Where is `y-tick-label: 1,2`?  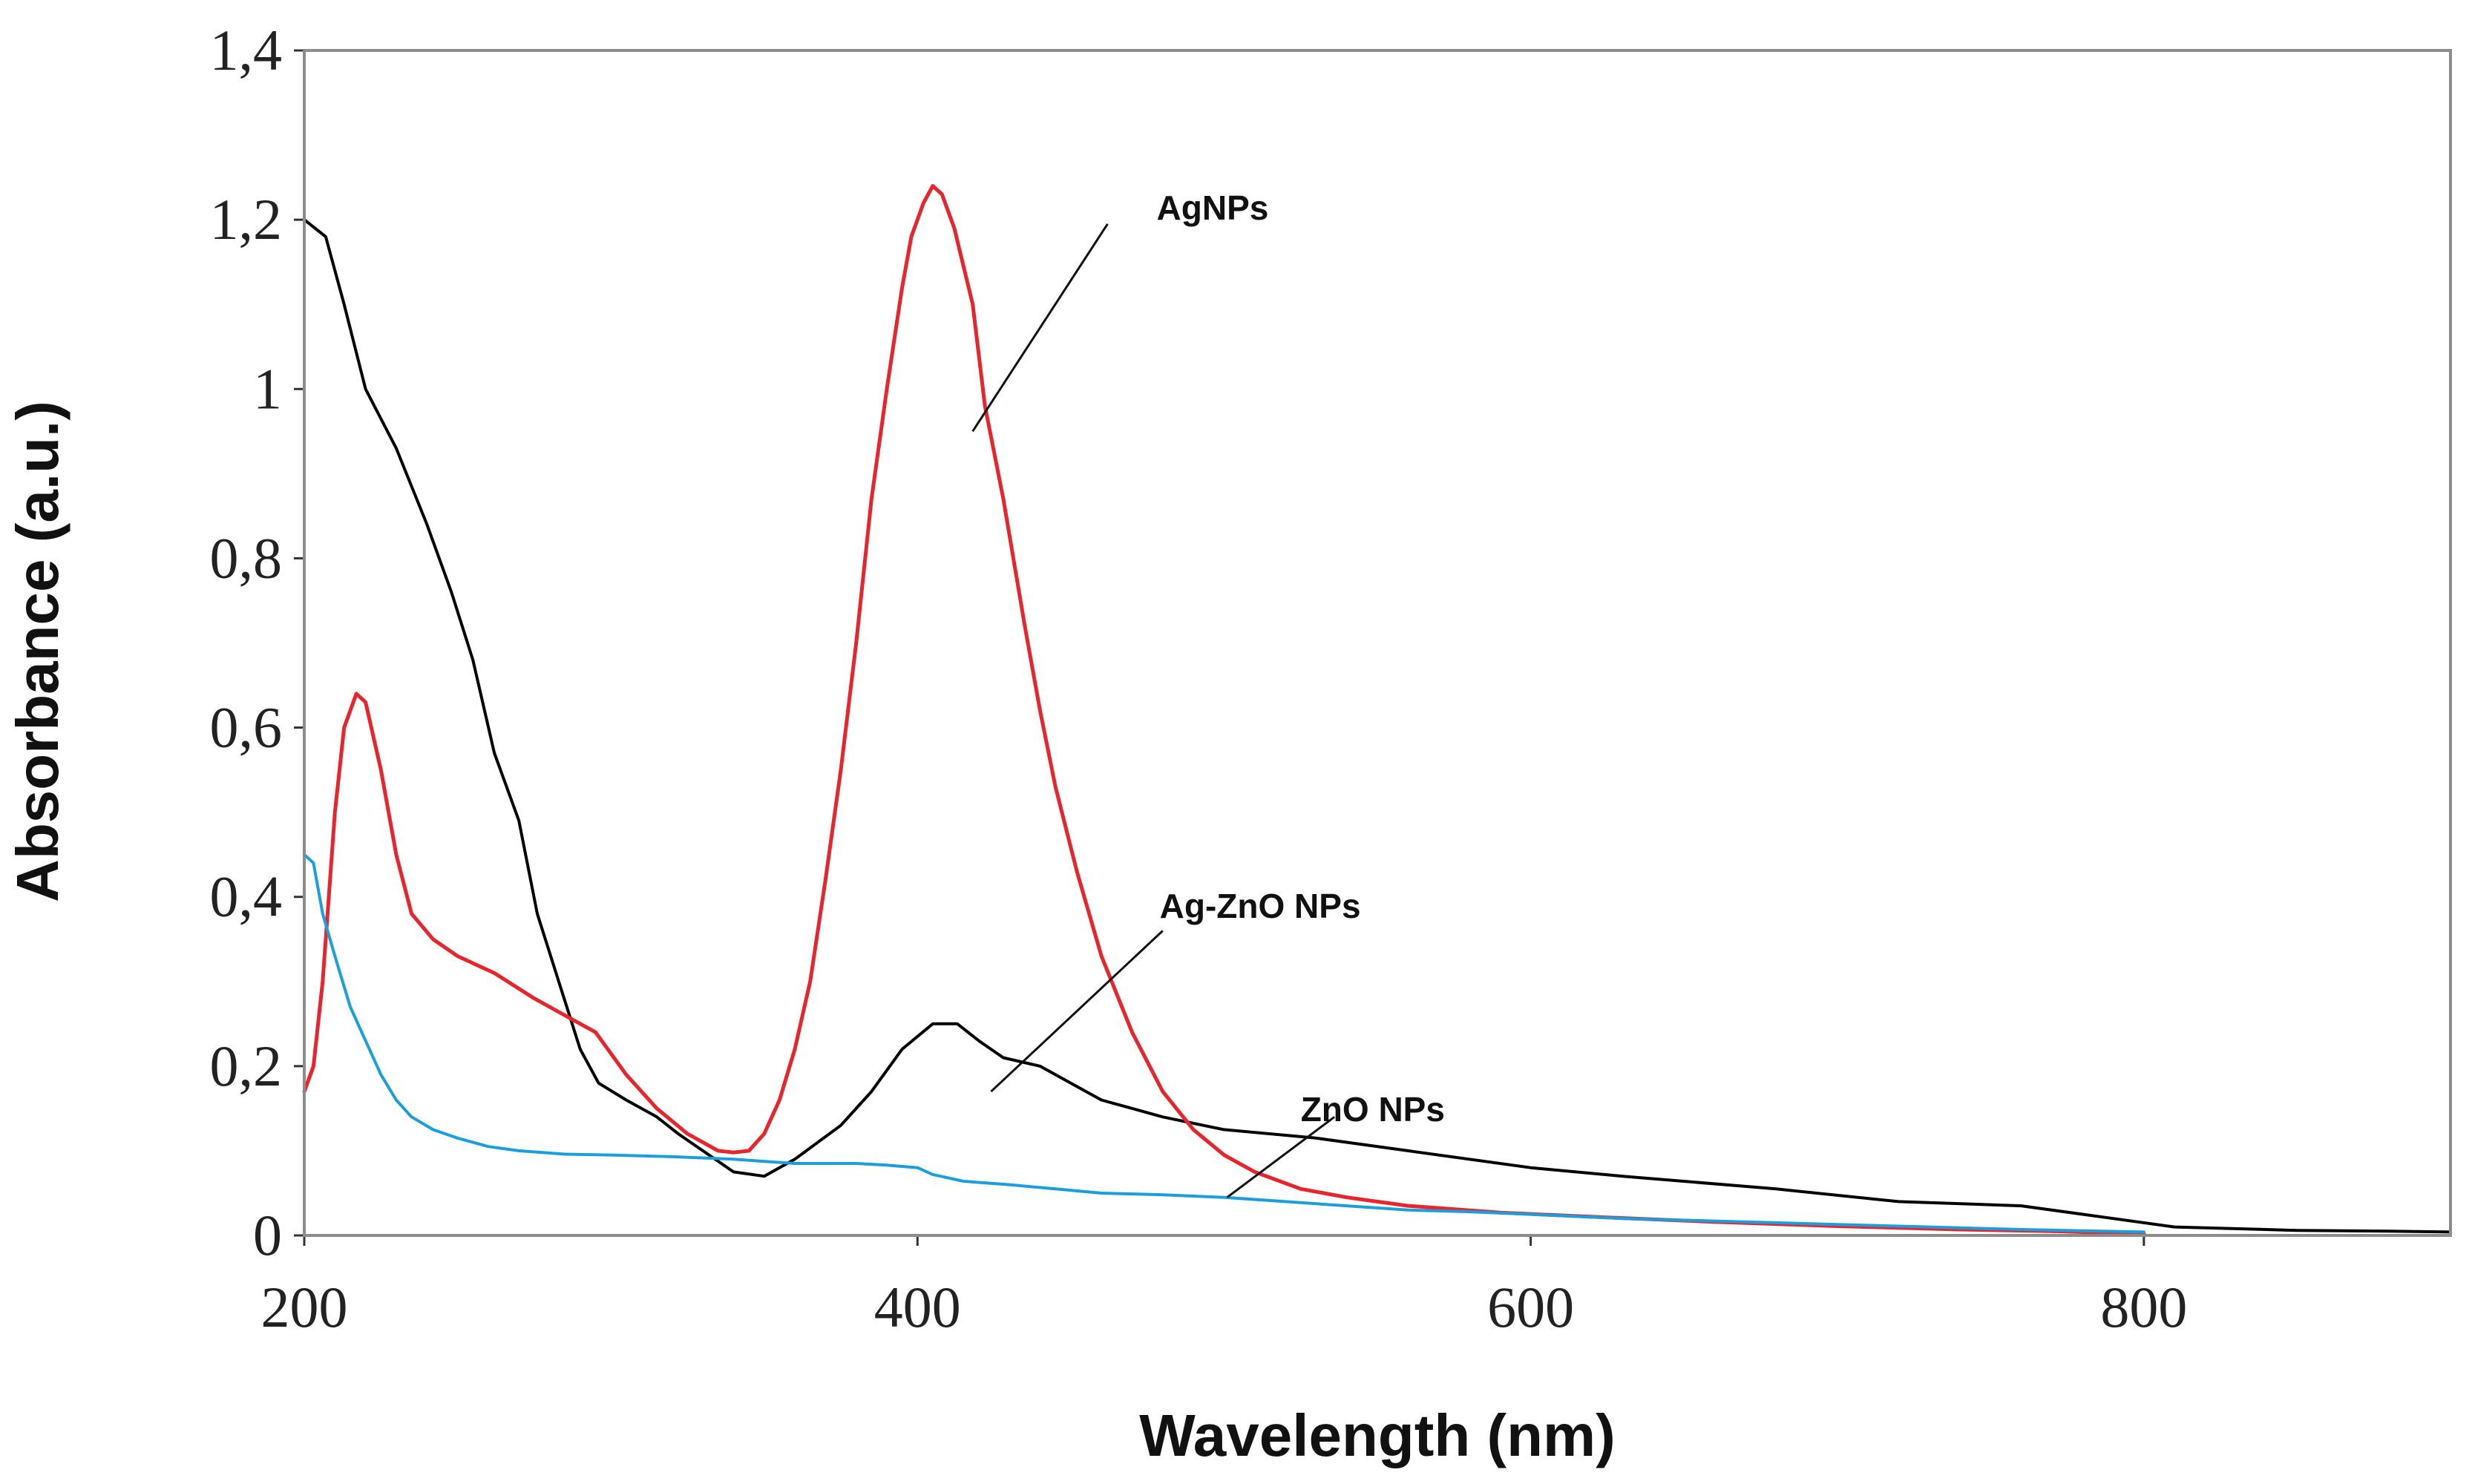 y-tick-label: 1,2 is located at coordinates (246, 219).